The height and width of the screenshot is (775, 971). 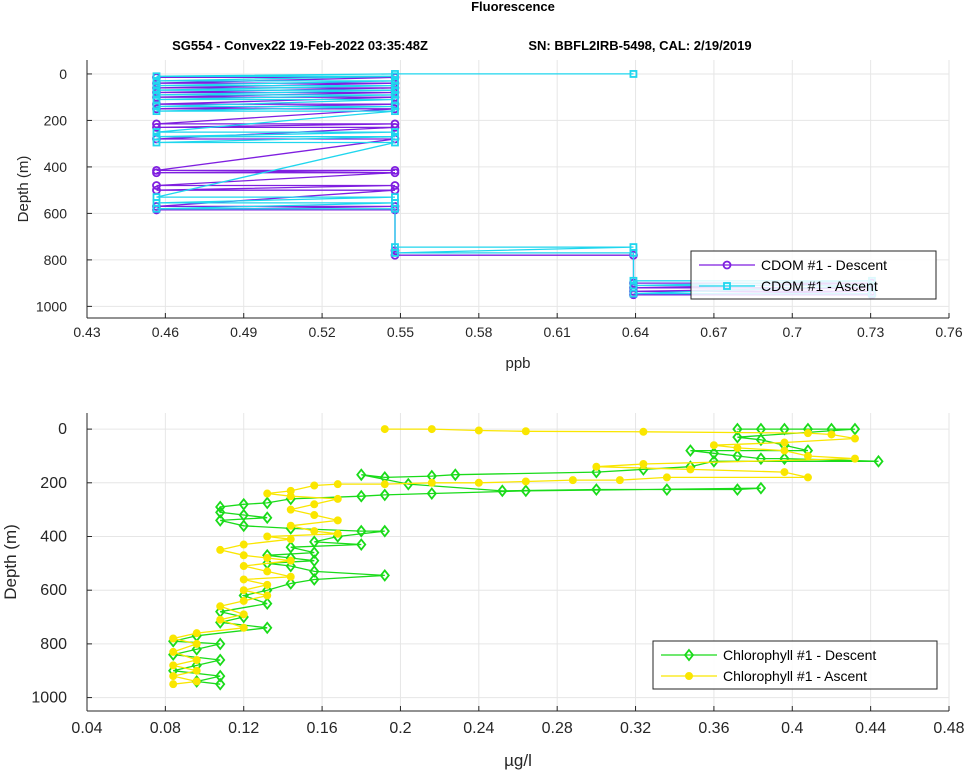 I want to click on x-axis-label: ppb, so click(x=517, y=363).